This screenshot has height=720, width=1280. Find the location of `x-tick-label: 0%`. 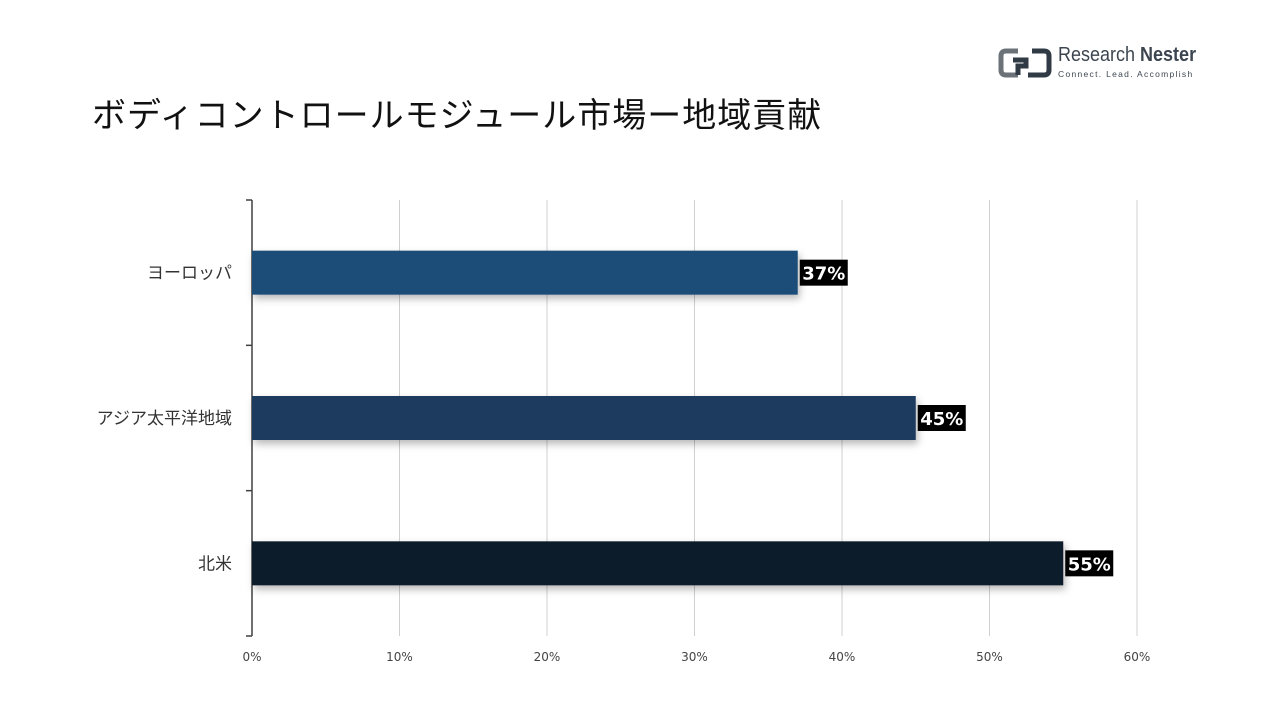

x-tick-label: 0% is located at coordinates (251, 657).